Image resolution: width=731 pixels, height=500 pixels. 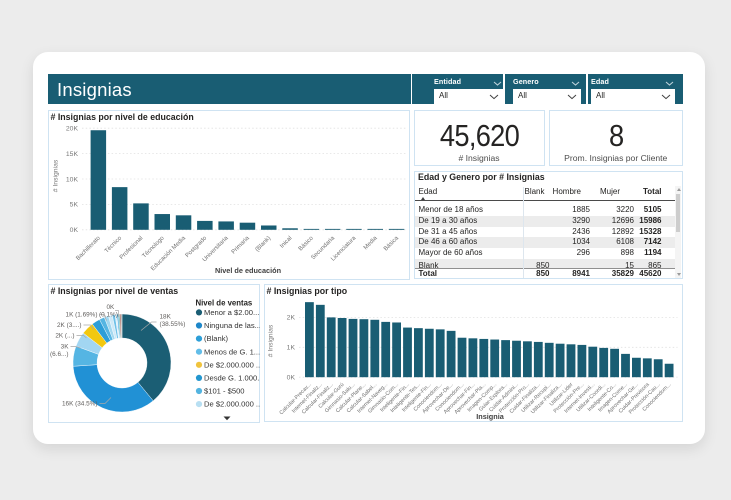 What do you see at coordinates (114, 245) in the screenshot?
I see `svg-text: Técnico` at bounding box center [114, 245].